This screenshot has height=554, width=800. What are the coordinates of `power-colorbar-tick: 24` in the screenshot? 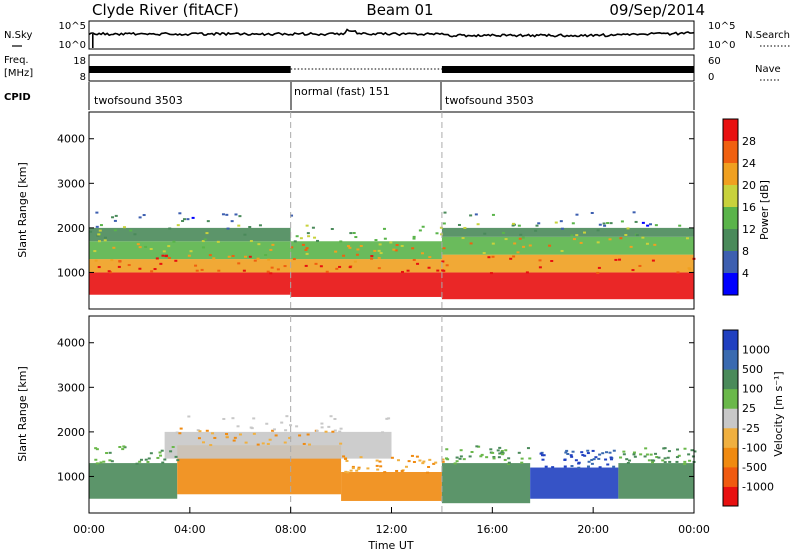 It's located at (749, 163).